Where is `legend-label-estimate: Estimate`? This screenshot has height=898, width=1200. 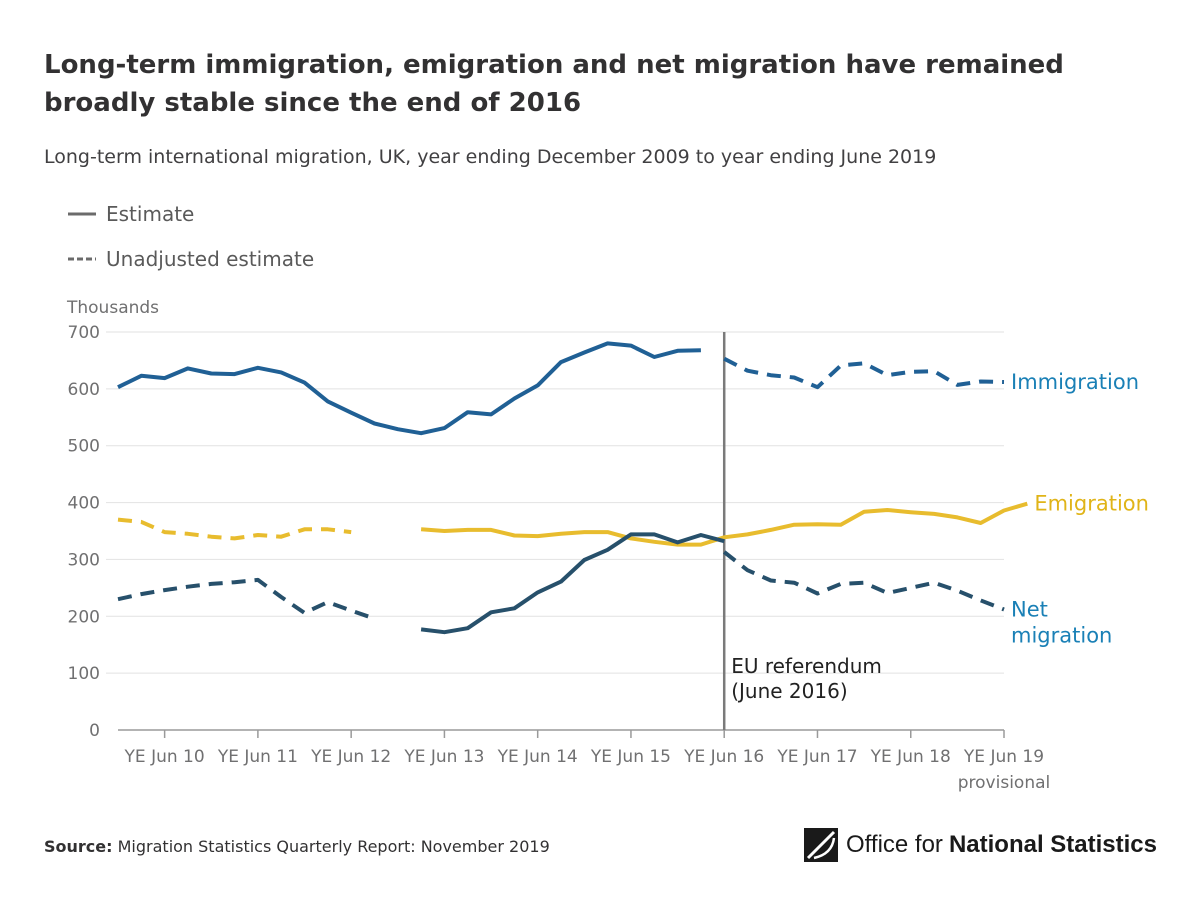
legend-label-estimate: Estimate is located at coordinates (150, 214).